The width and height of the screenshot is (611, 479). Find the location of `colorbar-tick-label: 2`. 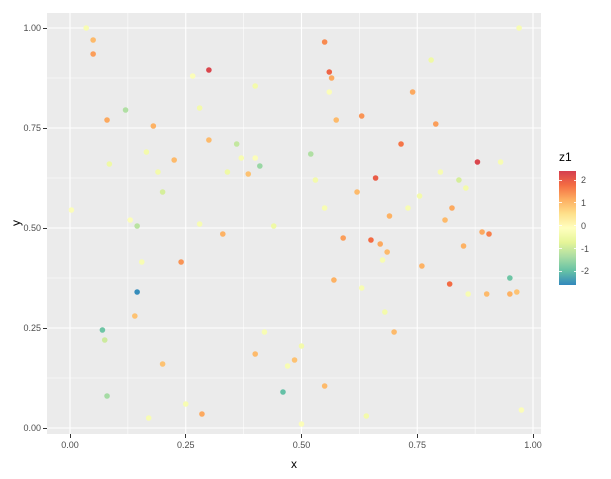

colorbar-tick-label: 2 is located at coordinates (584, 180).